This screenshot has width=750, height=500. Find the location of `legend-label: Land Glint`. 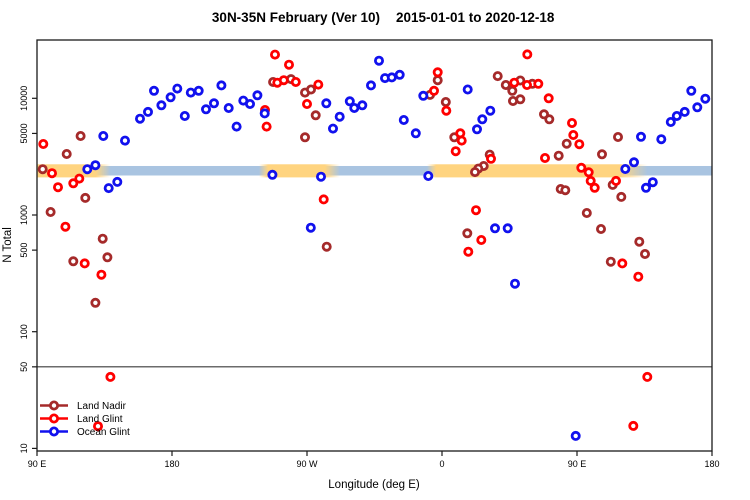

legend-label: Land Glint is located at coordinates (100, 419).